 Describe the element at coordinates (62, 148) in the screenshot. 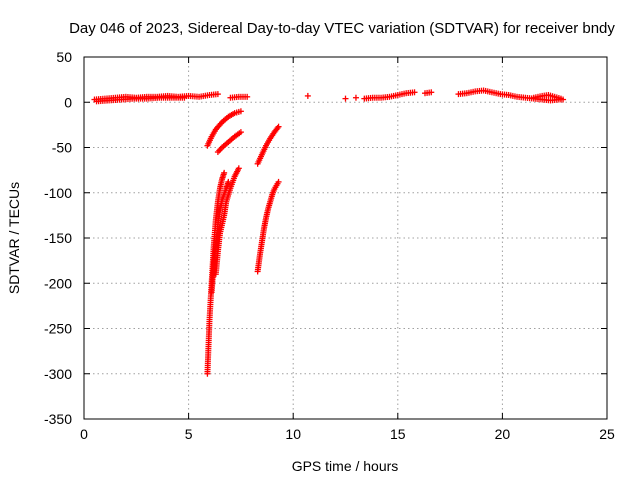

I see `y-tick-label: -50` at that location.